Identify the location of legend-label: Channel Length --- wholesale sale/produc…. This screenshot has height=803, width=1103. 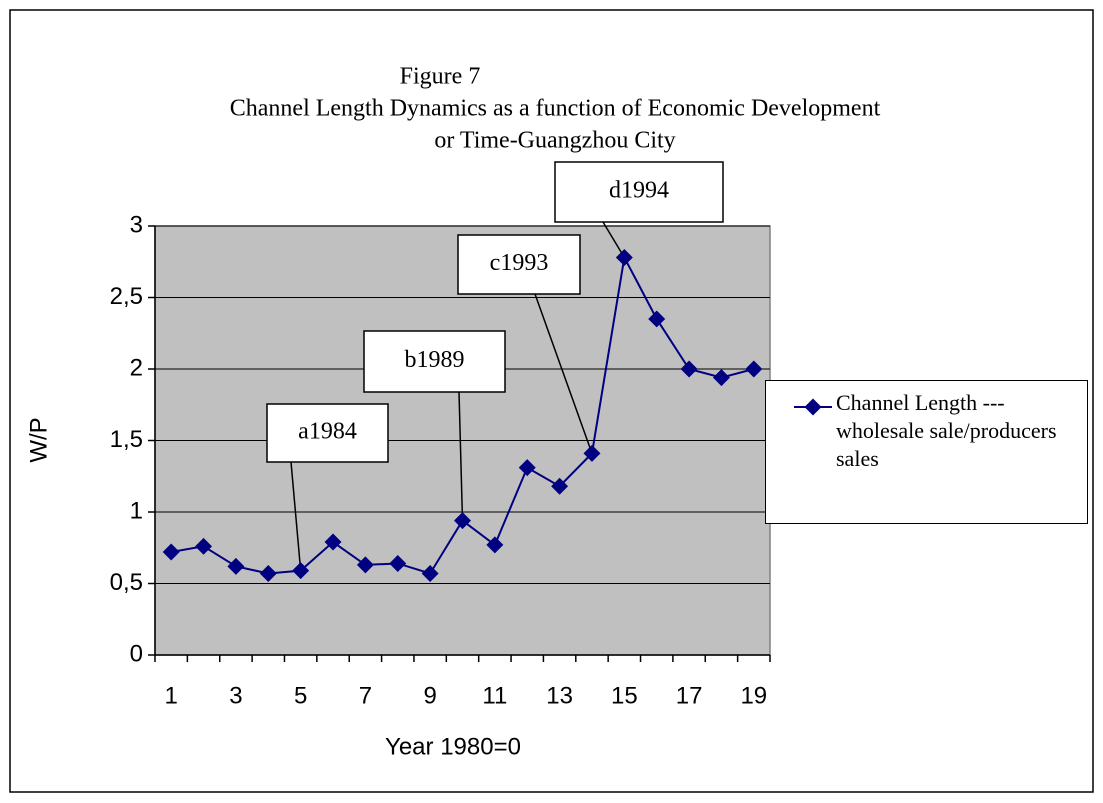
(946, 430).